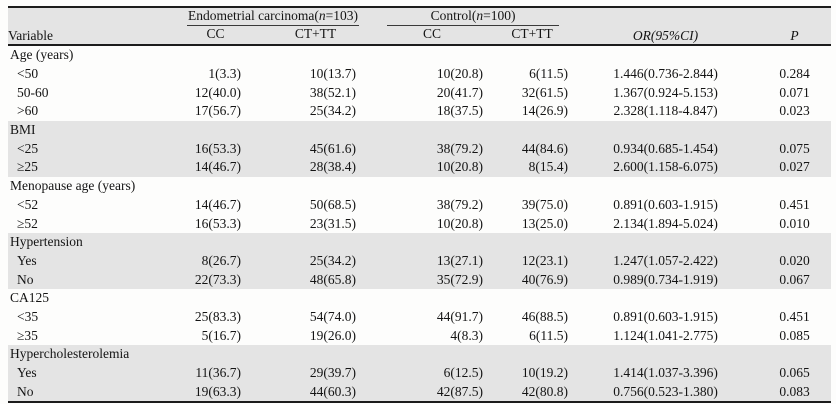  Describe the element at coordinates (665, 260) in the screenshot. I see `or-ci-value: 1.247(1.057-2.422)` at that location.